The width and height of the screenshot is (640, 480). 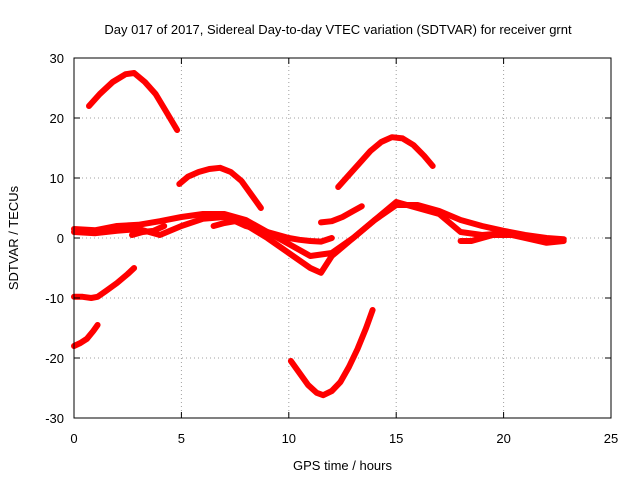 What do you see at coordinates (57, 178) in the screenshot?
I see `y-tick-label: 10` at bounding box center [57, 178].